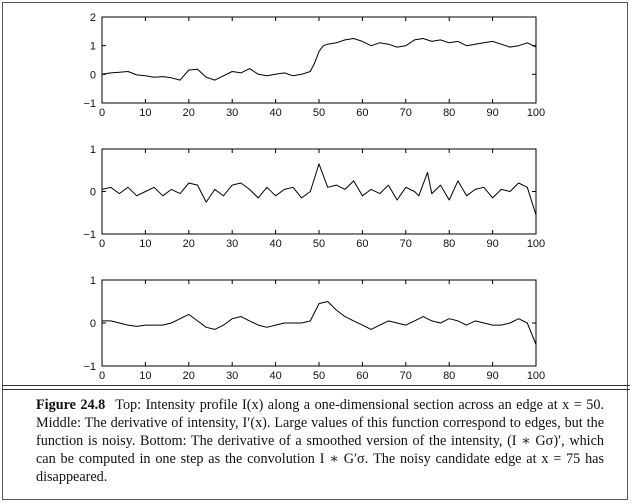  What do you see at coordinates (93, 18) in the screenshot?
I see `y-tick-label: 2` at bounding box center [93, 18].